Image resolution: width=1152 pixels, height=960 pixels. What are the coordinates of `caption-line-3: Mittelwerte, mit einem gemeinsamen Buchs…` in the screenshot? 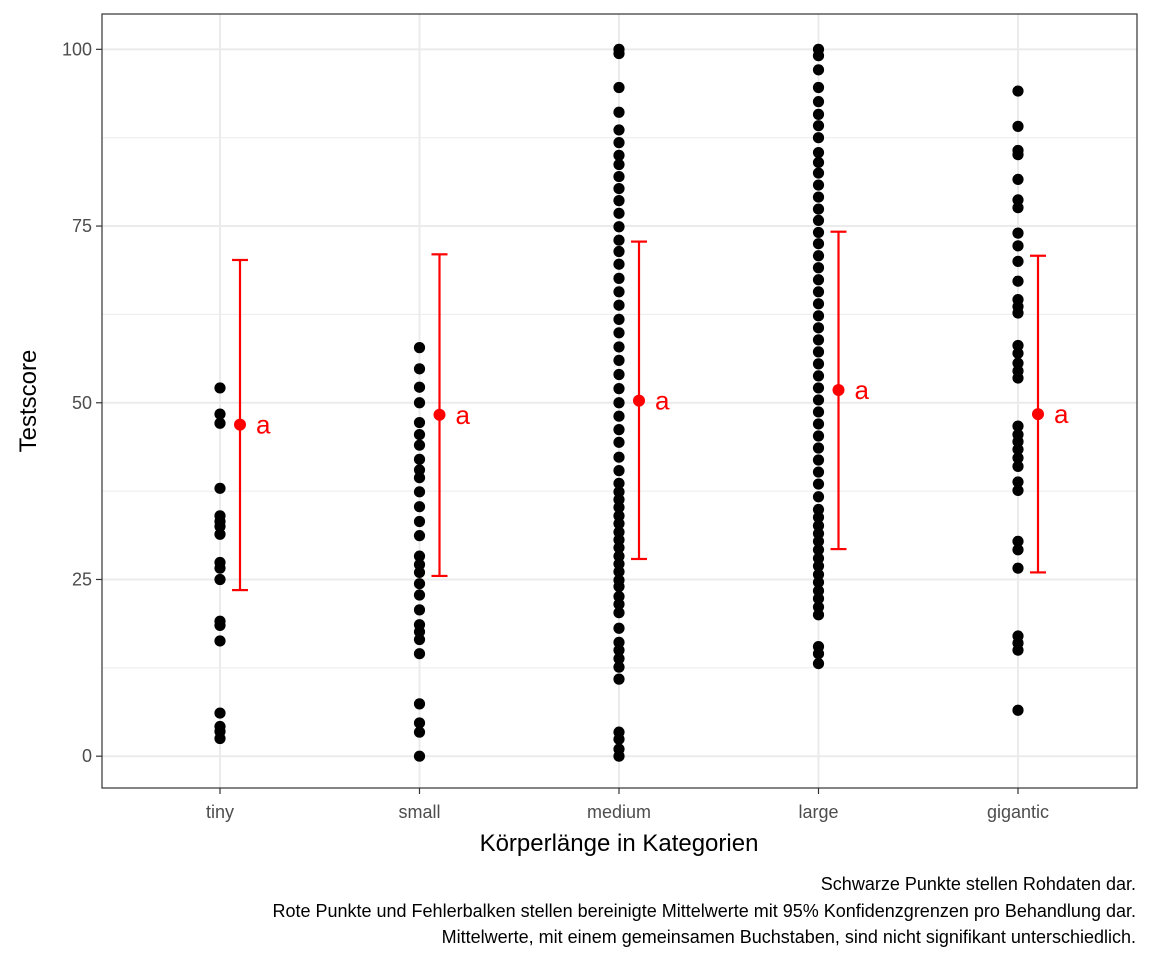 It's located at (789, 937).